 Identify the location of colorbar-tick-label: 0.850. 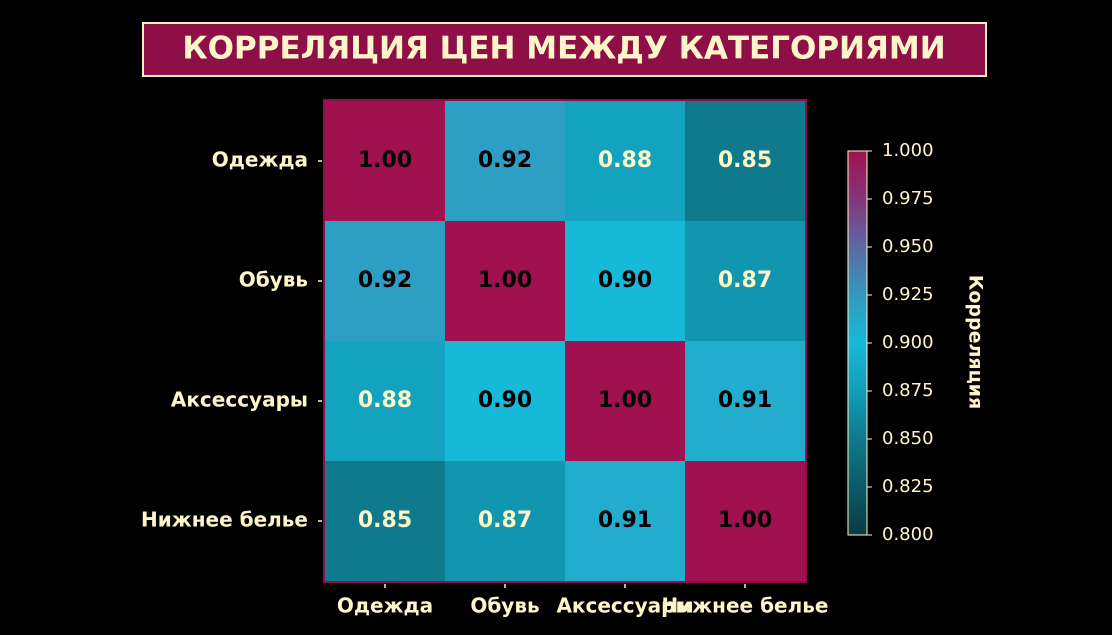
(908, 438).